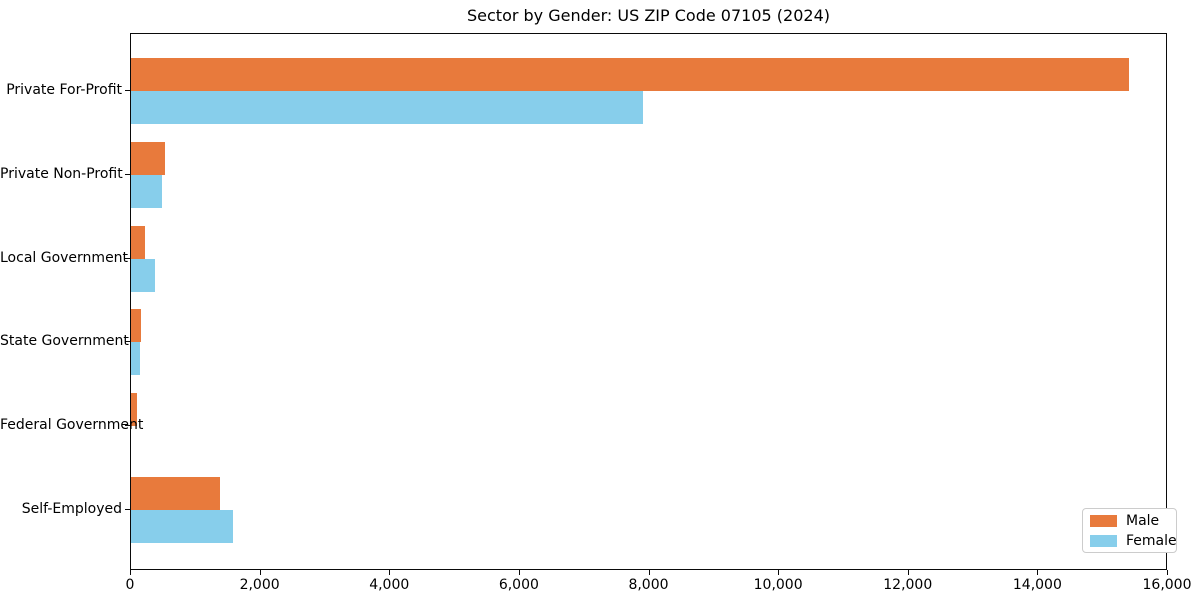  What do you see at coordinates (64, 90) in the screenshot?
I see `y-tick-label: Private For-Profit` at bounding box center [64, 90].